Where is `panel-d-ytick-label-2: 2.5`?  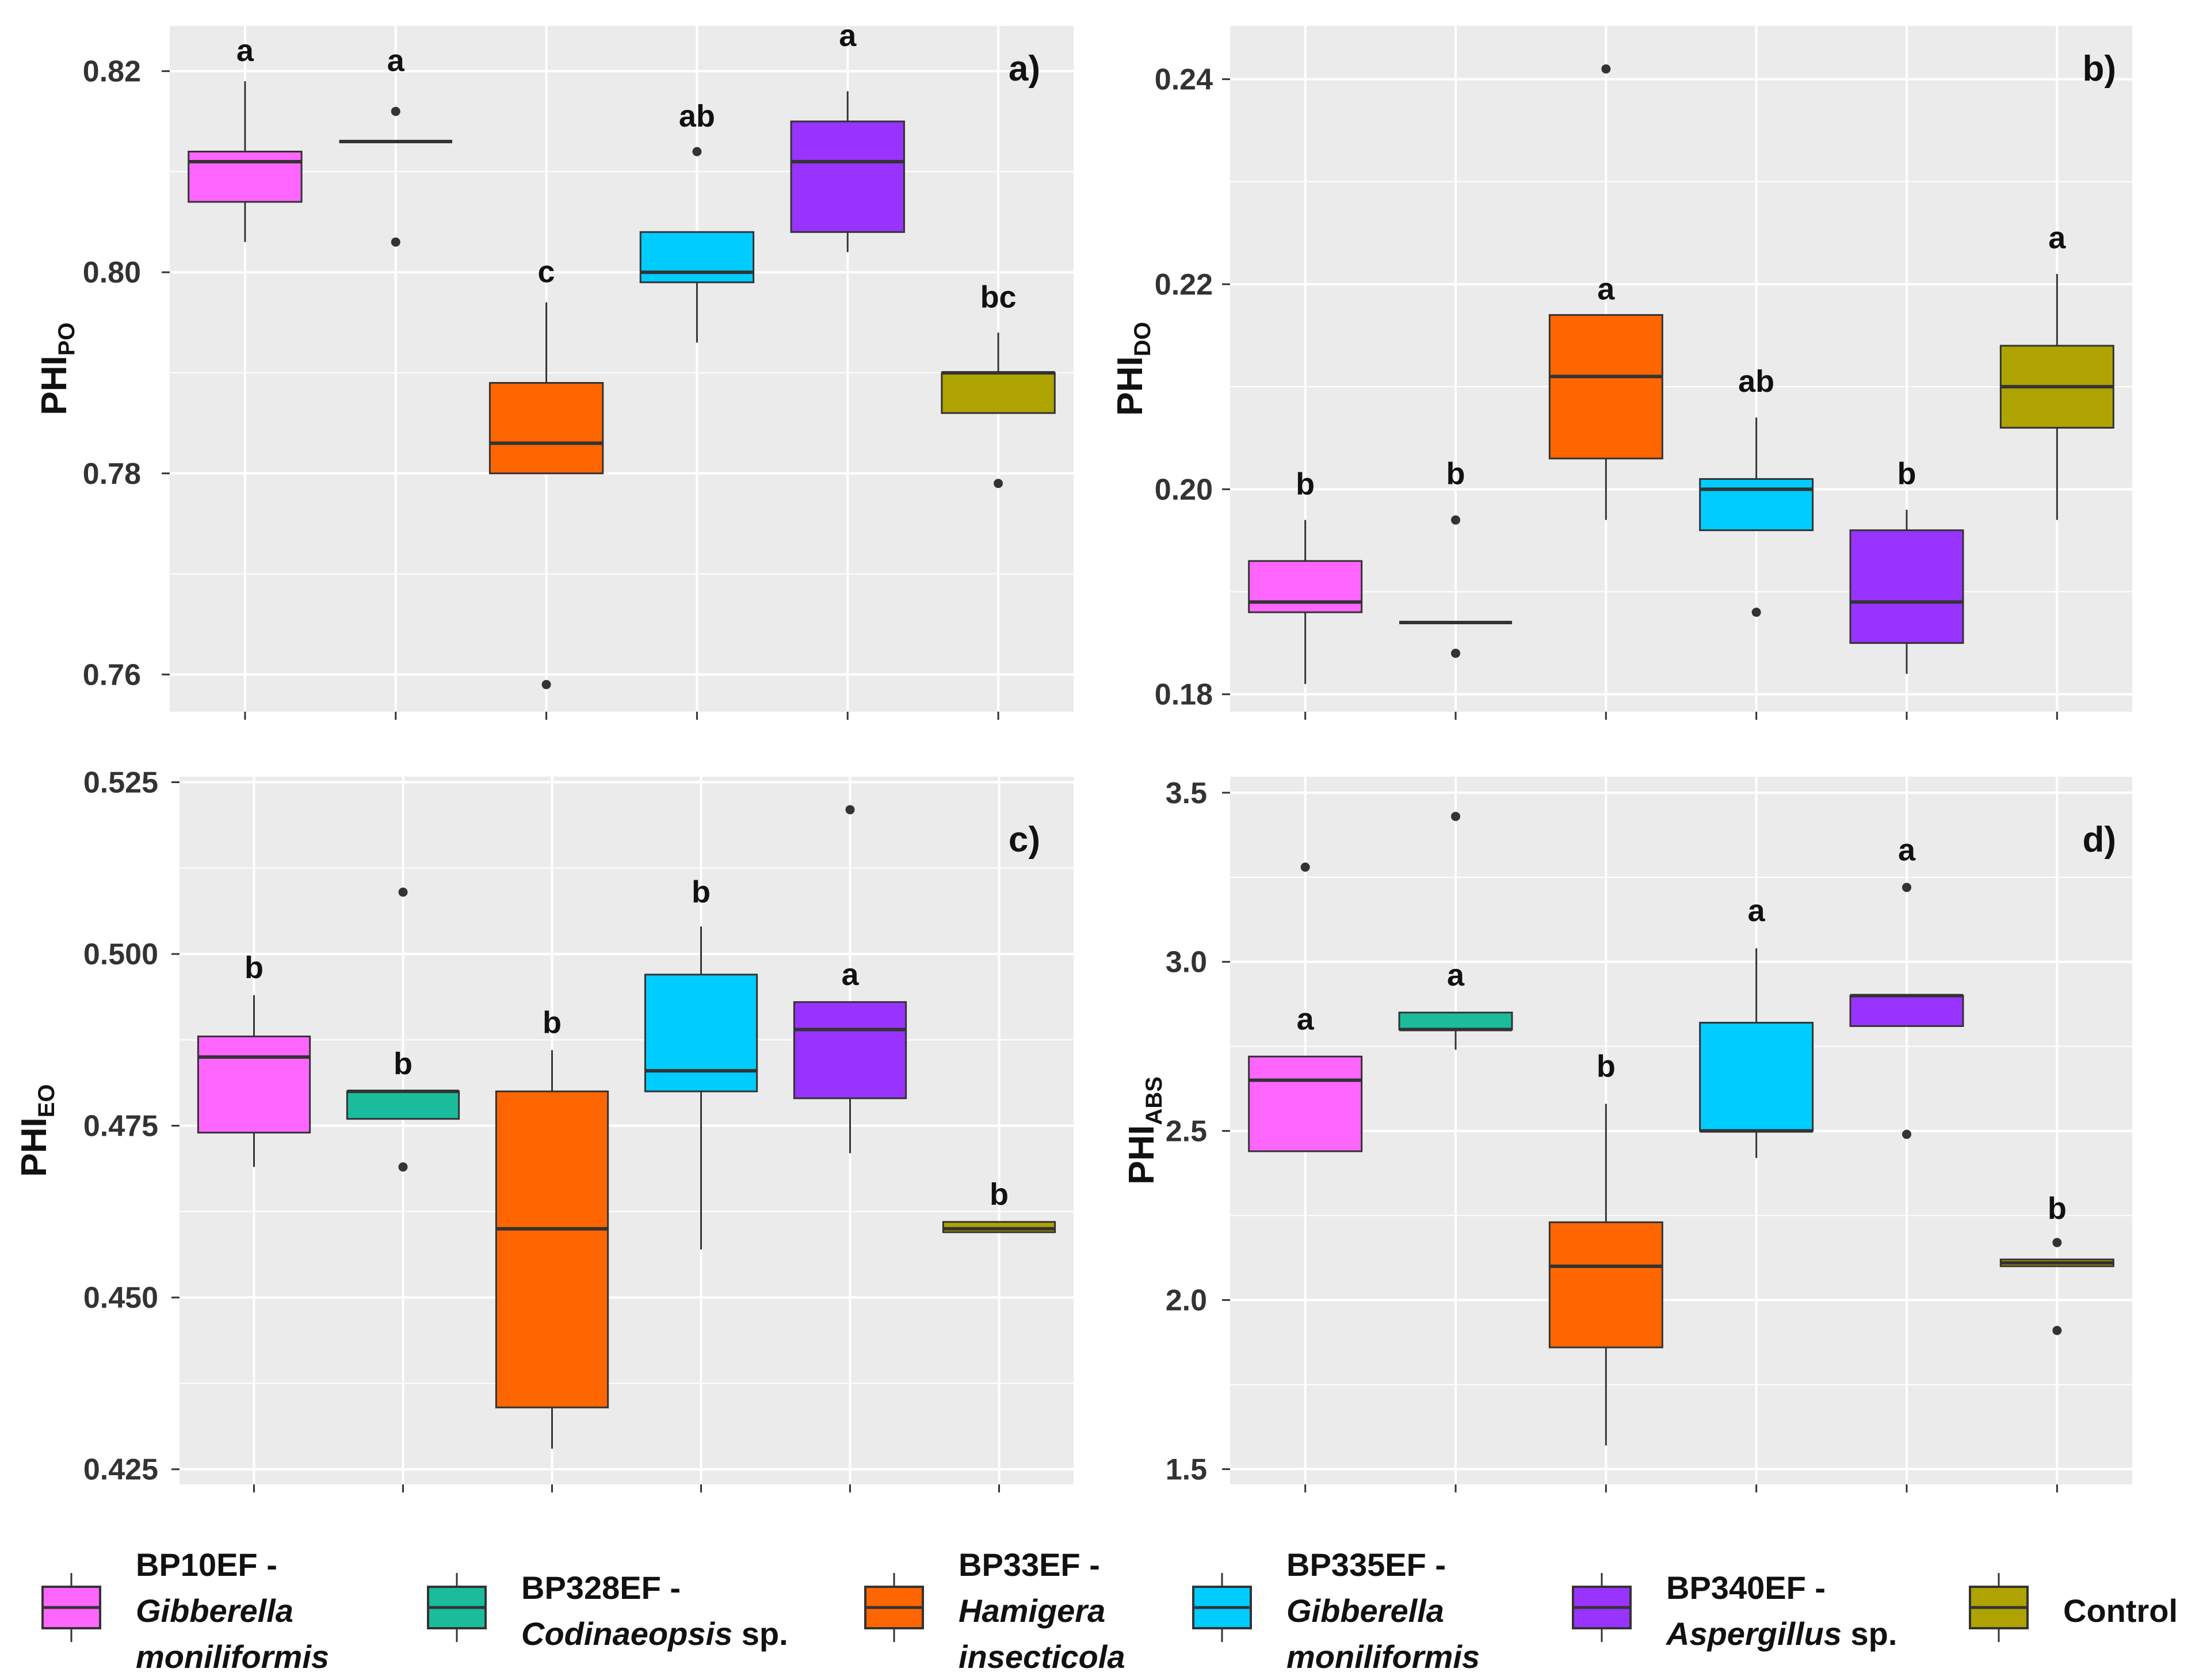 panel-d-ytick-label-2: 2.5 is located at coordinates (1186, 1131).